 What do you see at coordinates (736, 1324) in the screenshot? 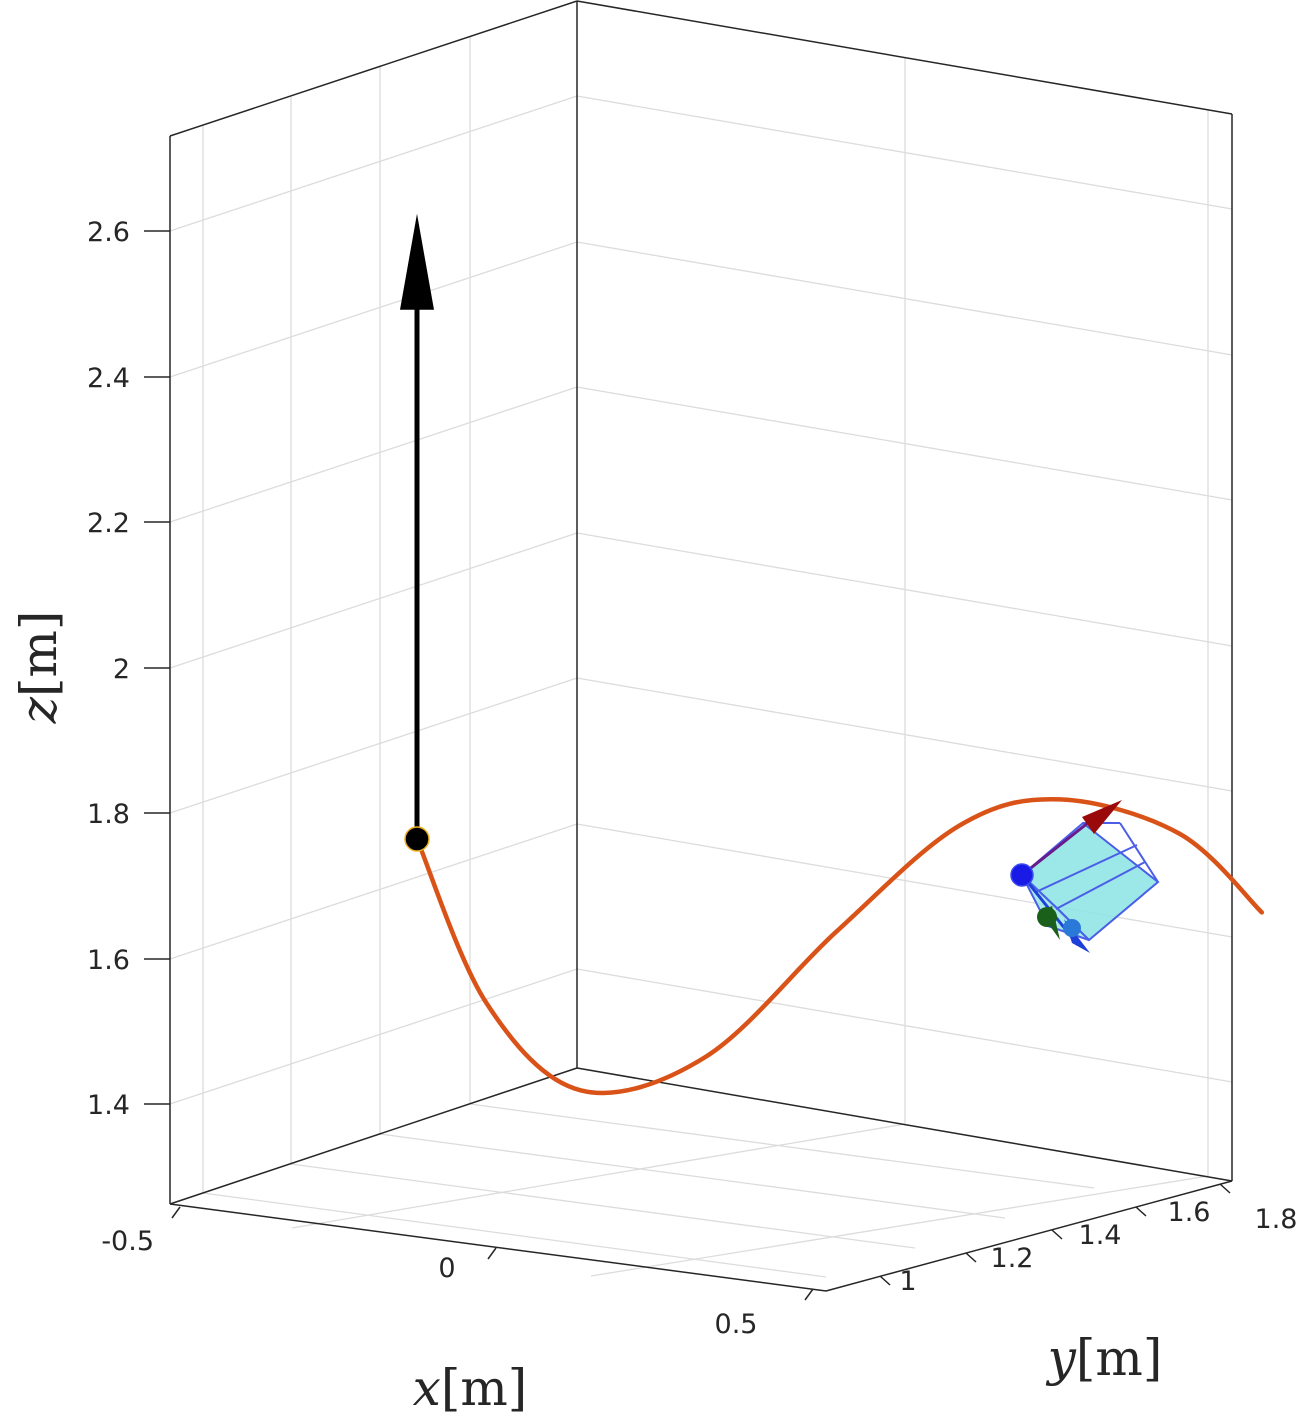
I see `x-tick-label: 0.5` at bounding box center [736, 1324].